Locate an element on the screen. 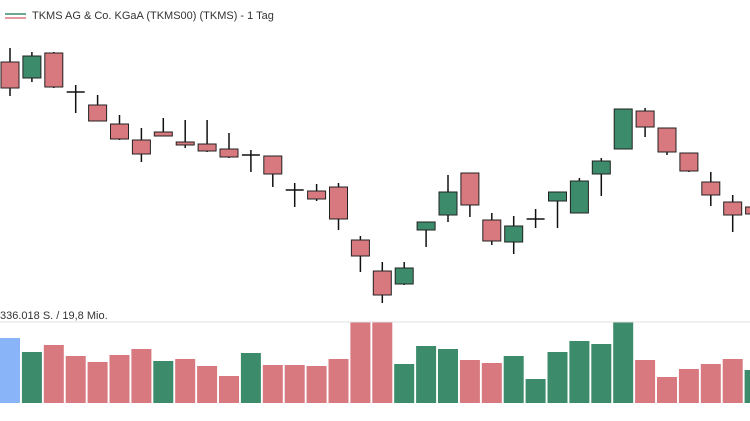 The height and width of the screenshot is (421, 750). volume-title: 336.018 S. / 19,8 Mio. is located at coordinates (54, 316).